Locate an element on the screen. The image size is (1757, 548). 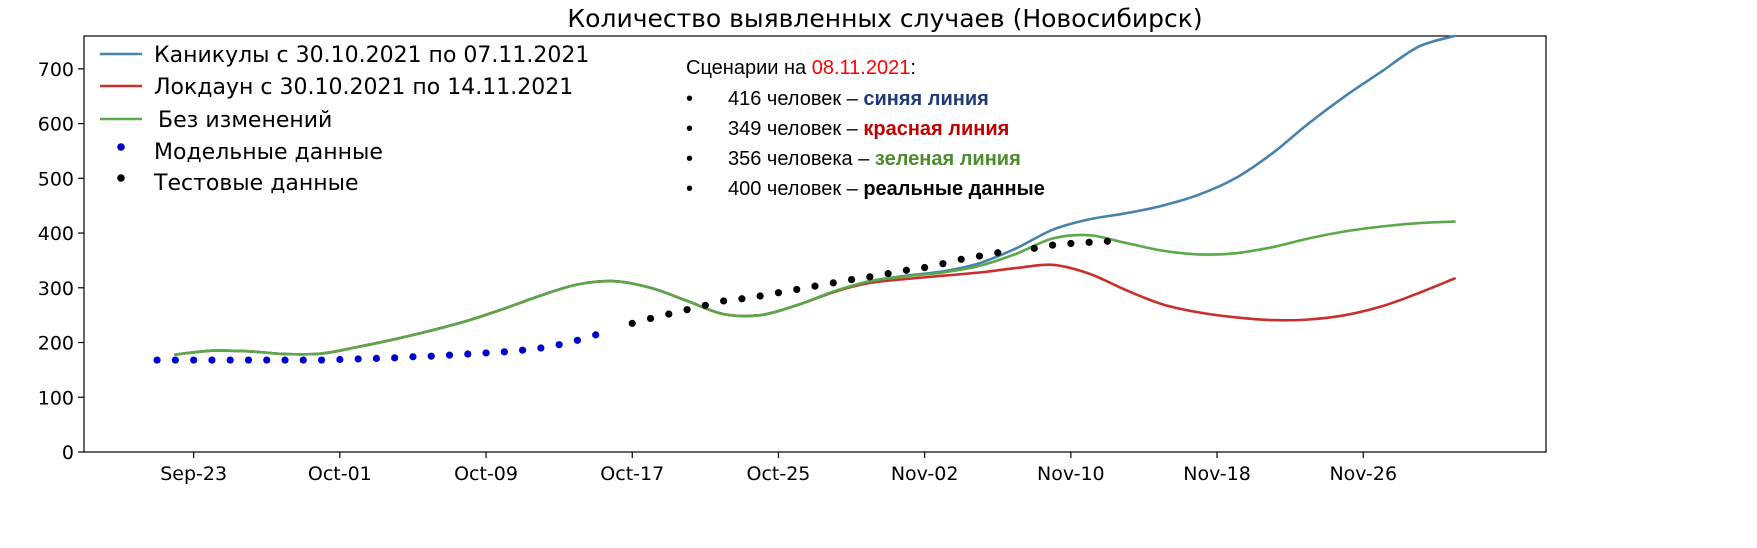
legend-label: Тестовые данные is located at coordinates (256, 183).